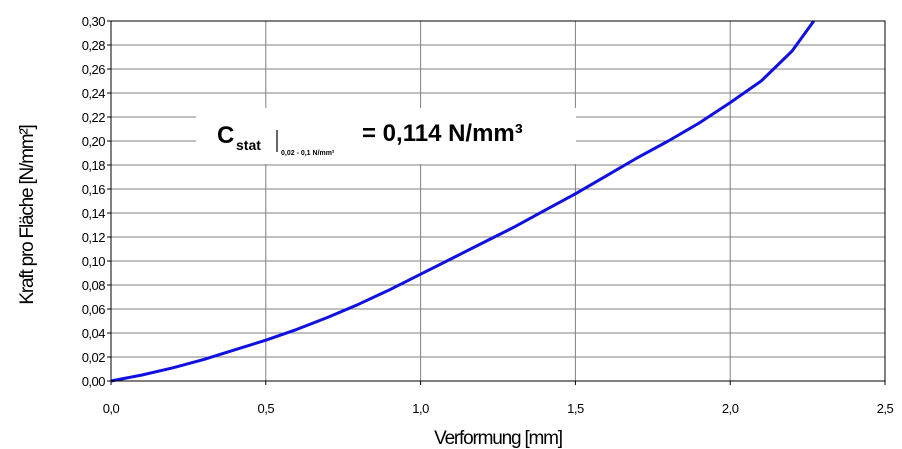 Image resolution: width=902 pixels, height=449 pixels. Describe the element at coordinates (266, 408) in the screenshot. I see `x-tick-label: 0,5` at that location.